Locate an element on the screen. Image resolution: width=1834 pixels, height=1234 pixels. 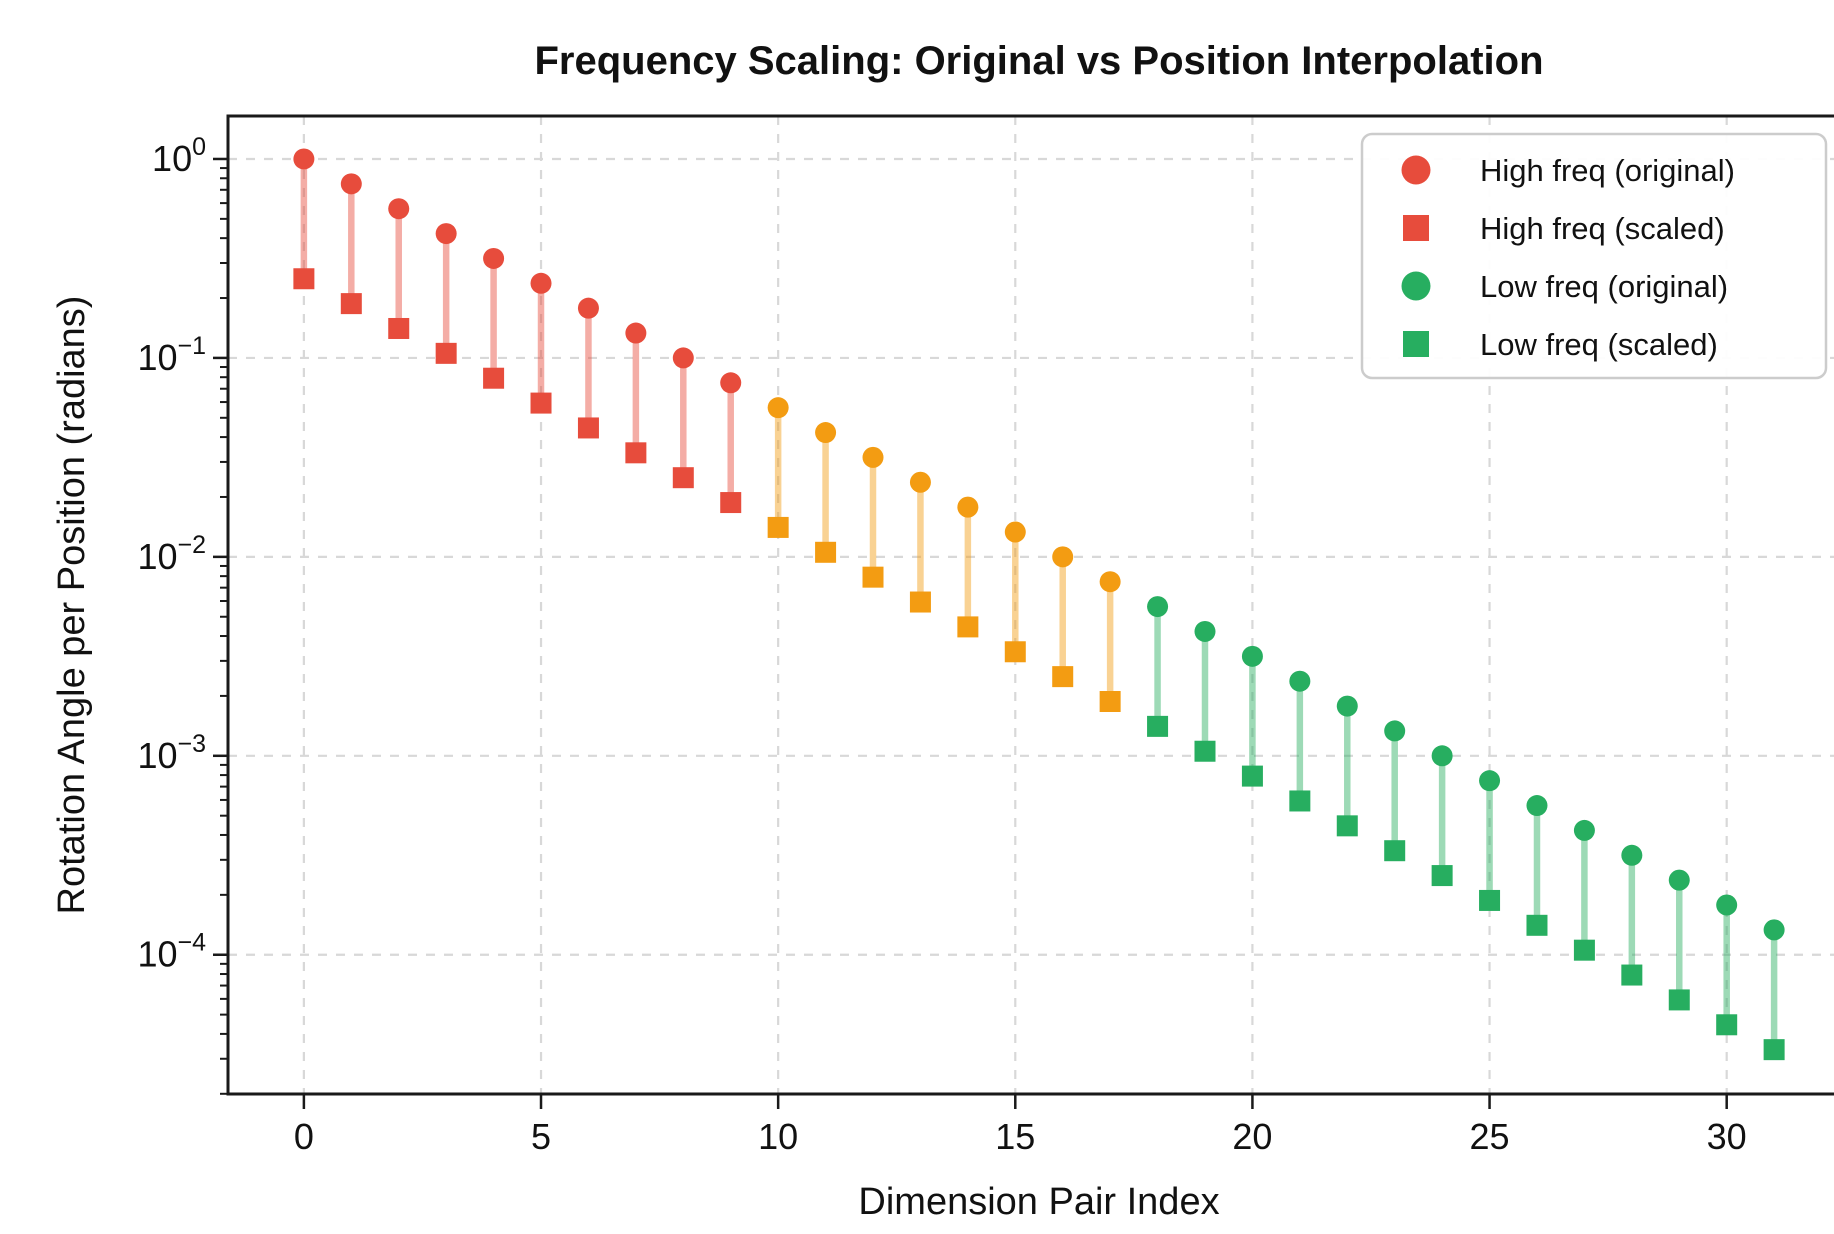
legend-box is located at coordinates (1594, 256).